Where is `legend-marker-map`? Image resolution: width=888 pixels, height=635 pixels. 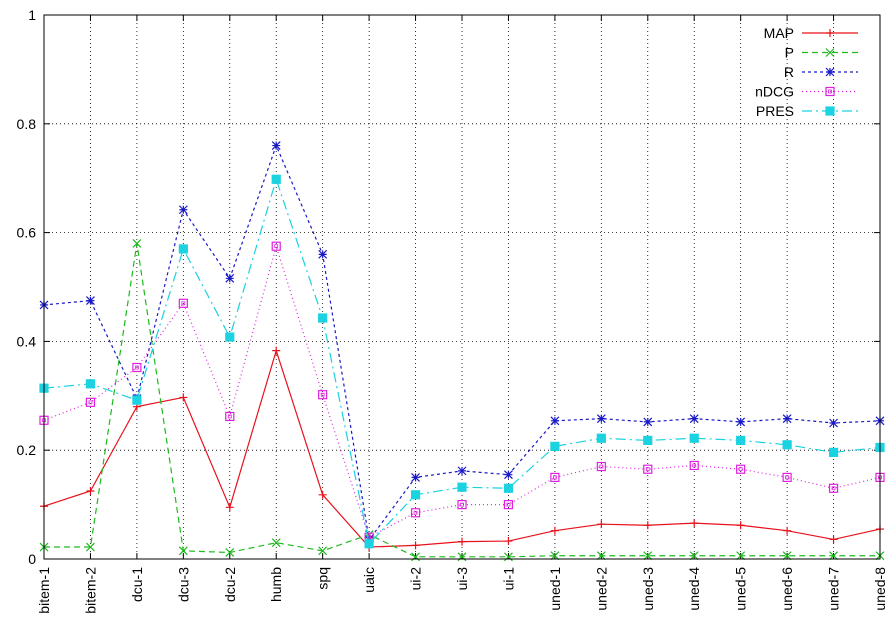
legend-marker-map is located at coordinates (830, 33).